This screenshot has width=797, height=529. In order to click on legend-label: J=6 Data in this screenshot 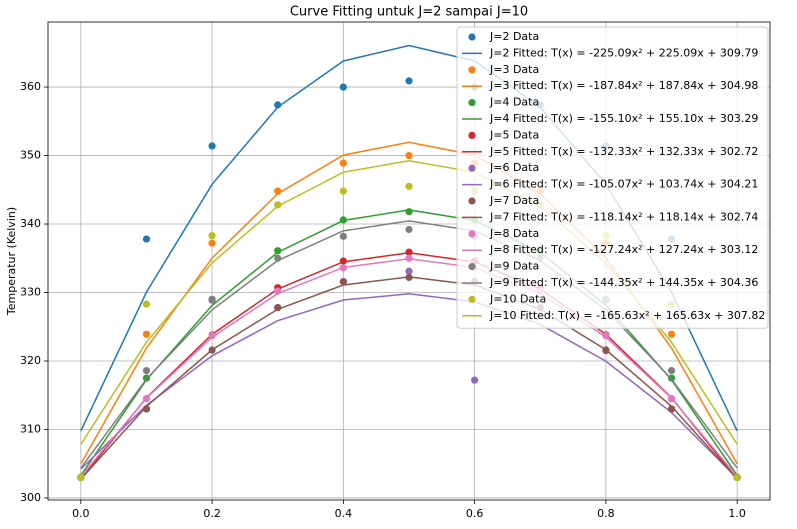, I will do `click(514, 167)`.